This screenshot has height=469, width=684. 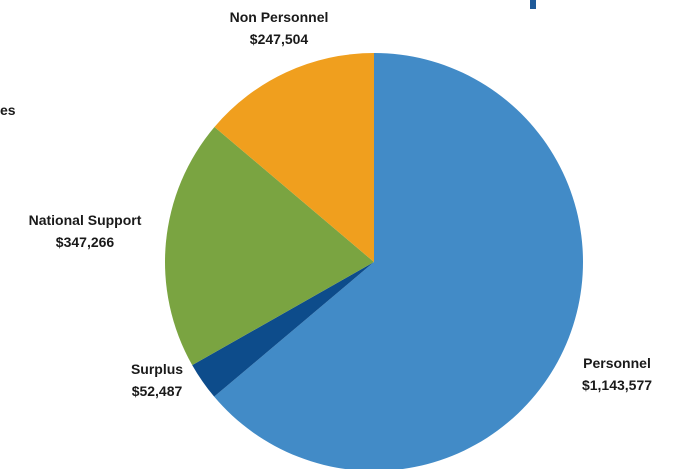 What do you see at coordinates (85, 220) in the screenshot?
I see `slice-name-label: National Support` at bounding box center [85, 220].